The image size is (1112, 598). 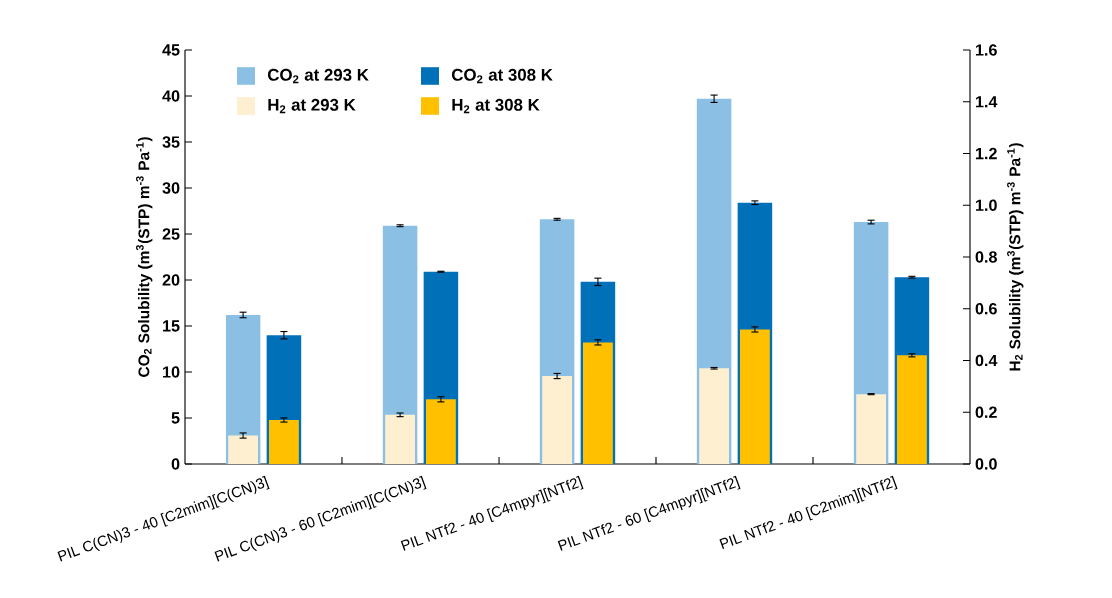 What do you see at coordinates (171, 142) in the screenshot?
I see `y-tick-label: 35` at bounding box center [171, 142].